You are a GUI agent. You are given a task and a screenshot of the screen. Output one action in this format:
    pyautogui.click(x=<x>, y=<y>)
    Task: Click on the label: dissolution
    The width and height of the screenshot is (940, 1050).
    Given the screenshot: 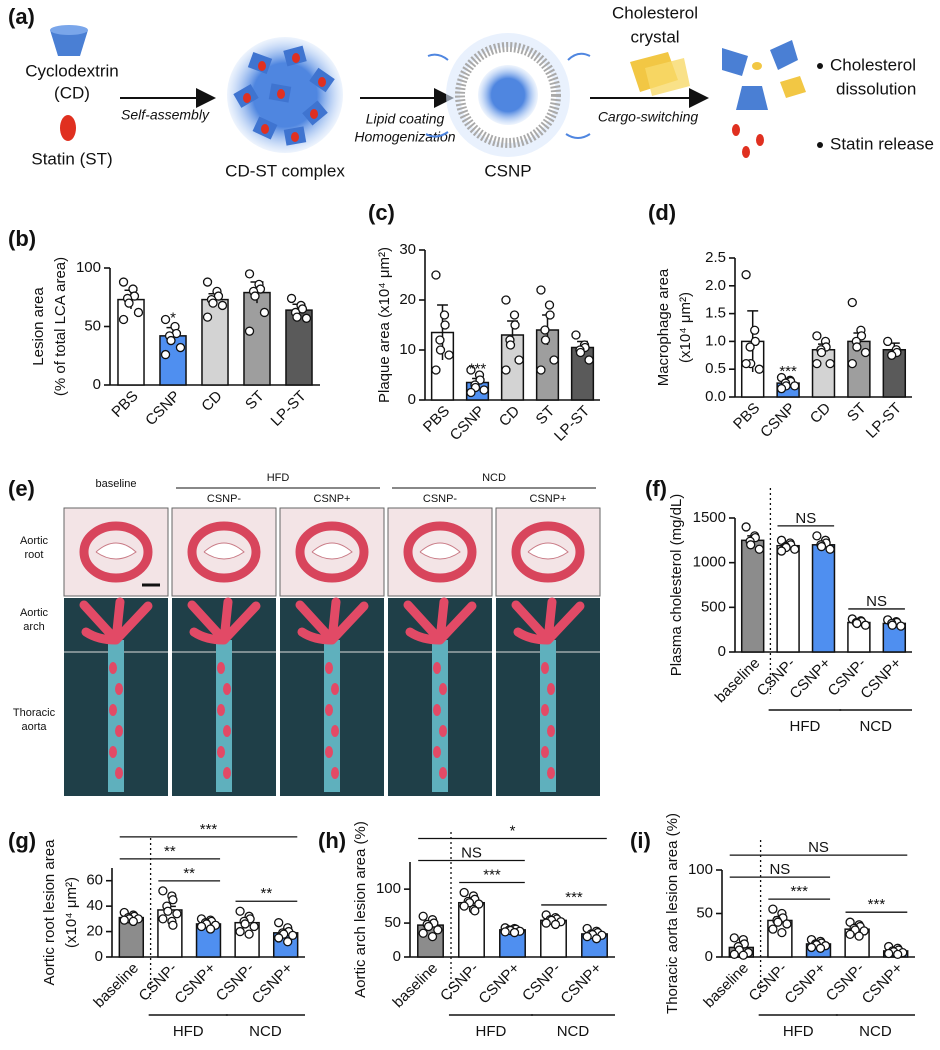 What is the action you would take?
    pyautogui.click(x=876, y=88)
    